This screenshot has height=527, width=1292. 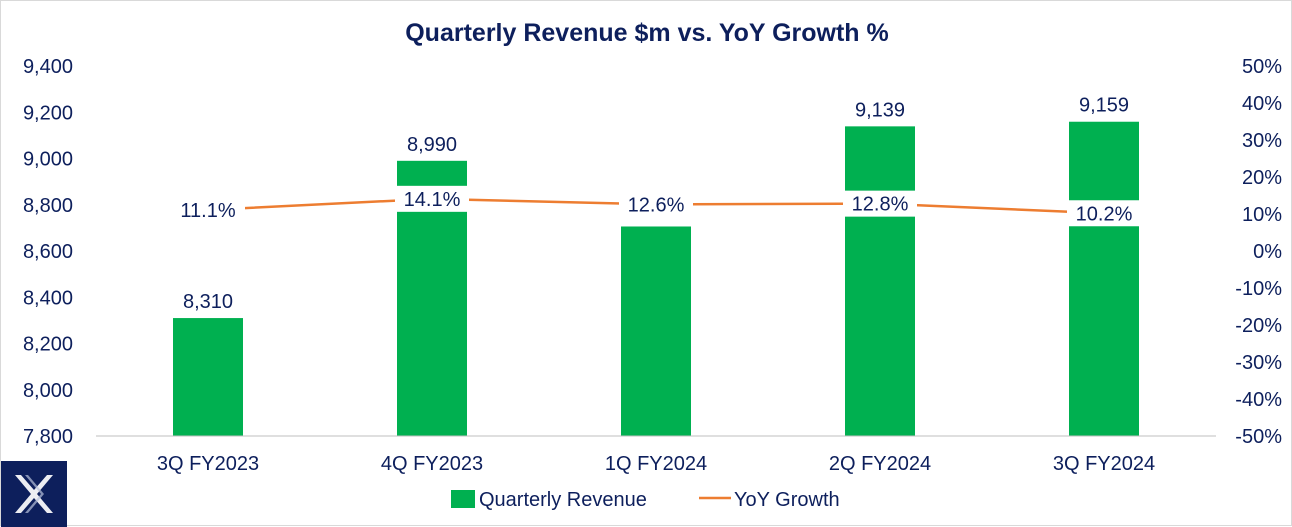 I want to click on right-tick-label: 10%, so click(x=1262, y=215).